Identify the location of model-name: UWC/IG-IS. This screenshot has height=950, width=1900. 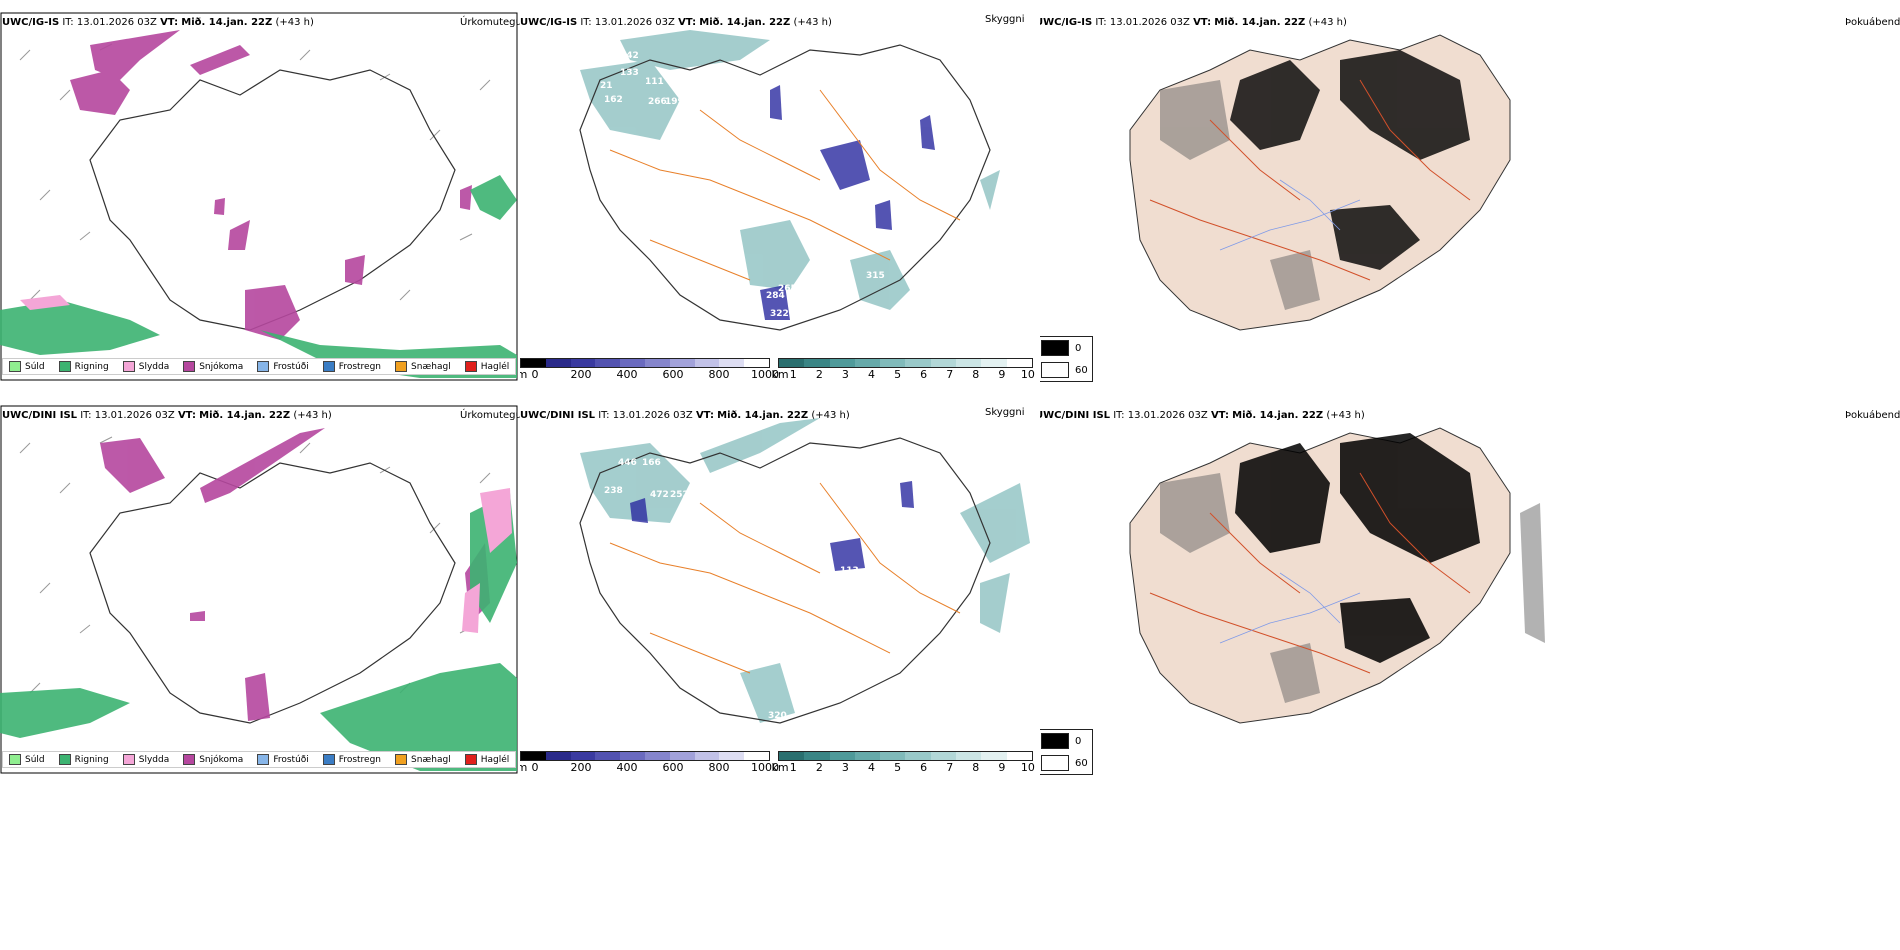
(31, 22).